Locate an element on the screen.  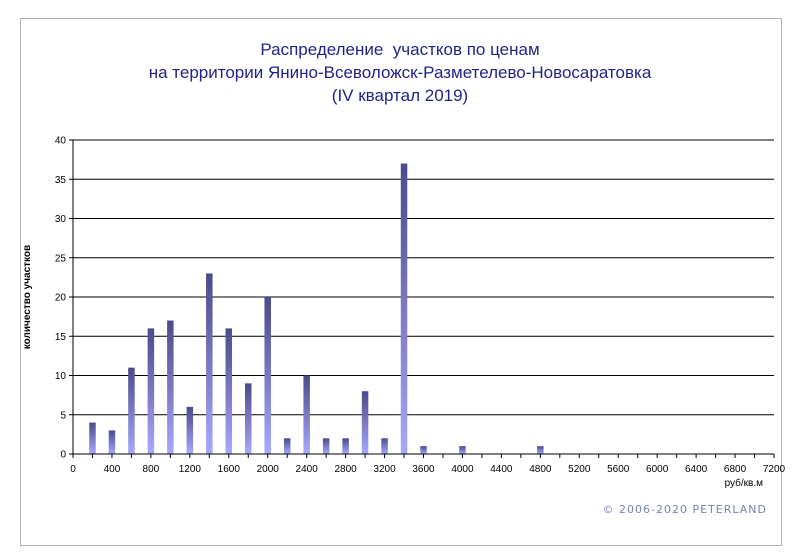
x-tick-label: 2800 is located at coordinates (345, 469).